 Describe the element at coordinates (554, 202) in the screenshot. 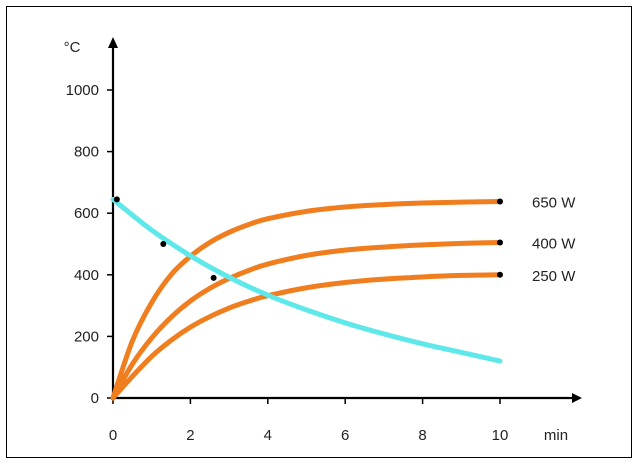

I see `series-label: 650 W` at that location.